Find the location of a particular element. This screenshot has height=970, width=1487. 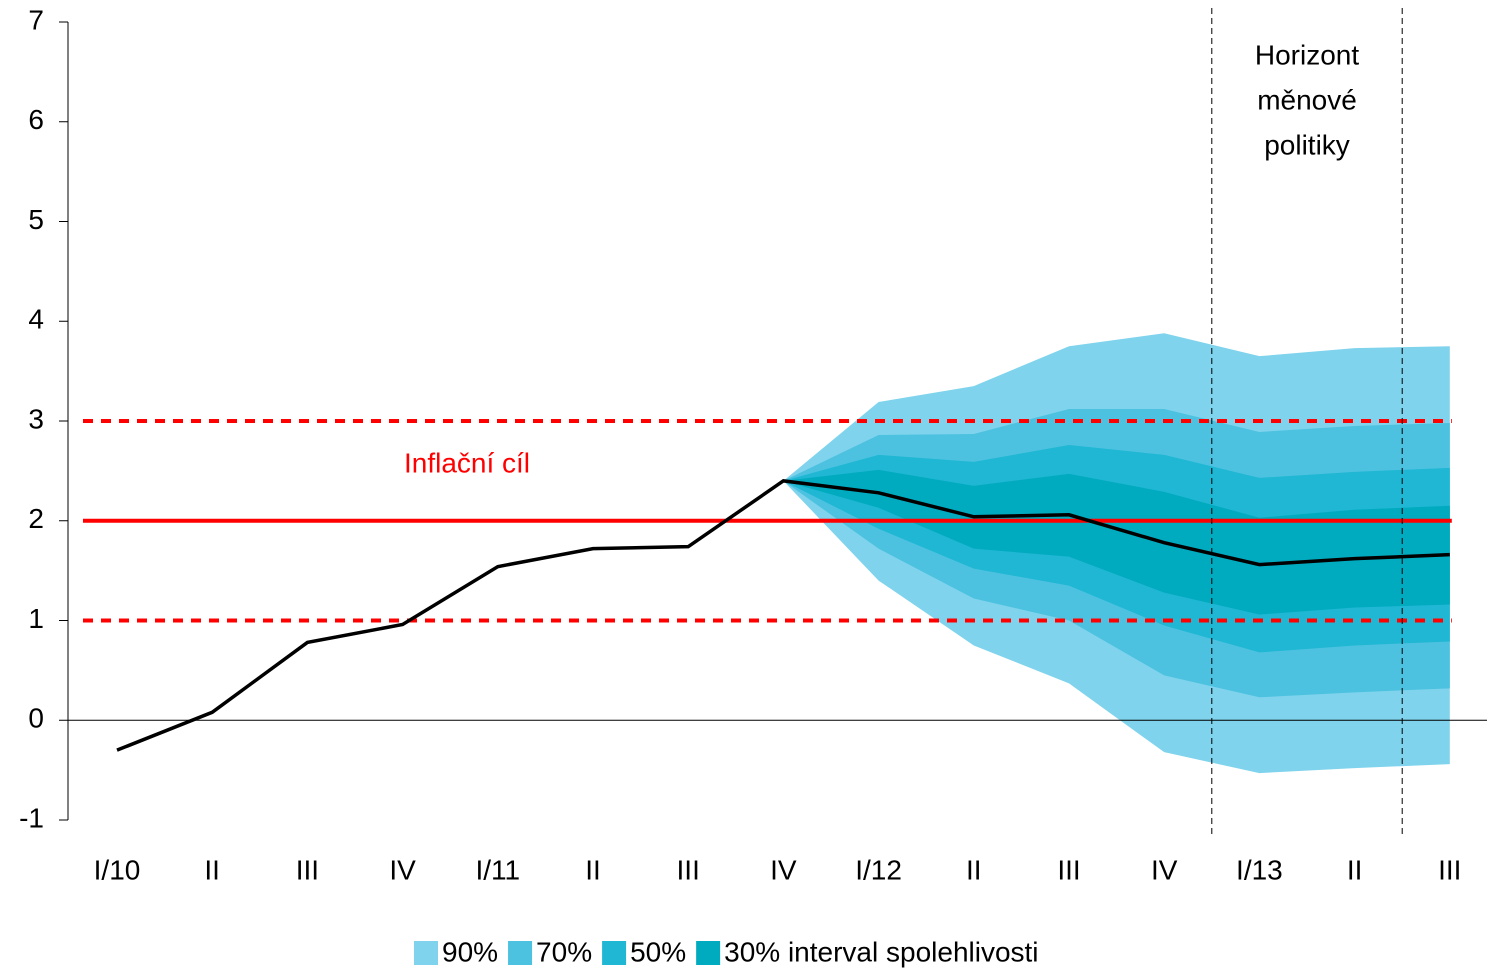

y-tick-label: 0 is located at coordinates (36, 718).